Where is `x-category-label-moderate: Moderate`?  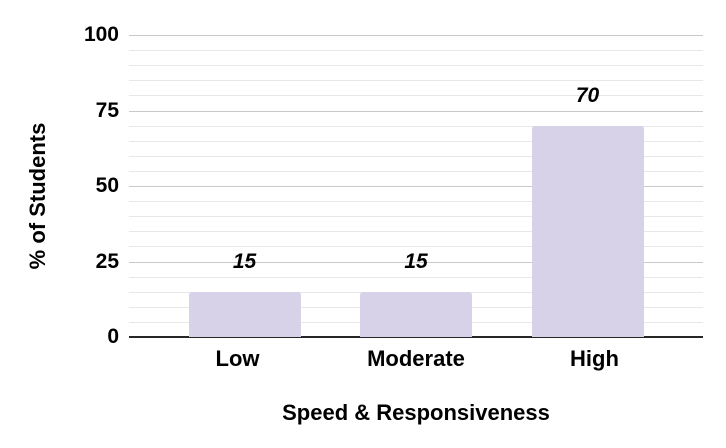
x-category-label-moderate: Moderate is located at coordinates (416, 358).